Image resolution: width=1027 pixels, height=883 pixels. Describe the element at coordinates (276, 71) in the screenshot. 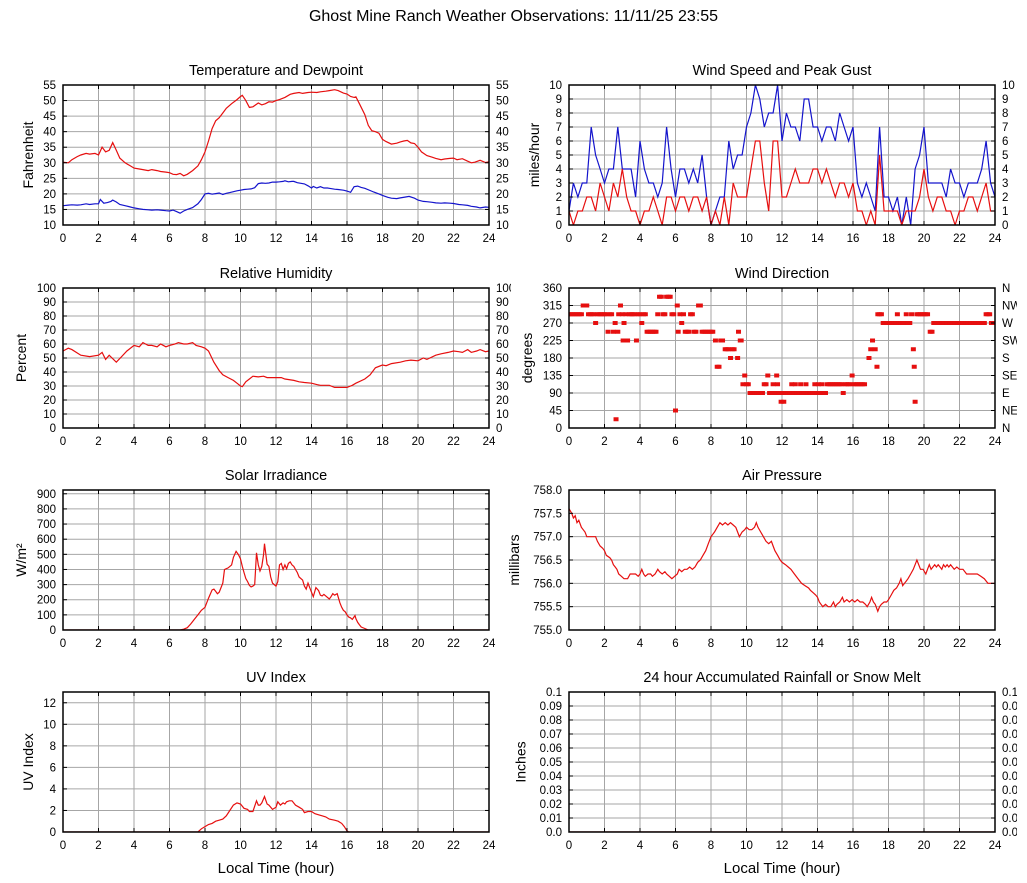

I see `chart-title: Temperature and Dewpoint` at that location.